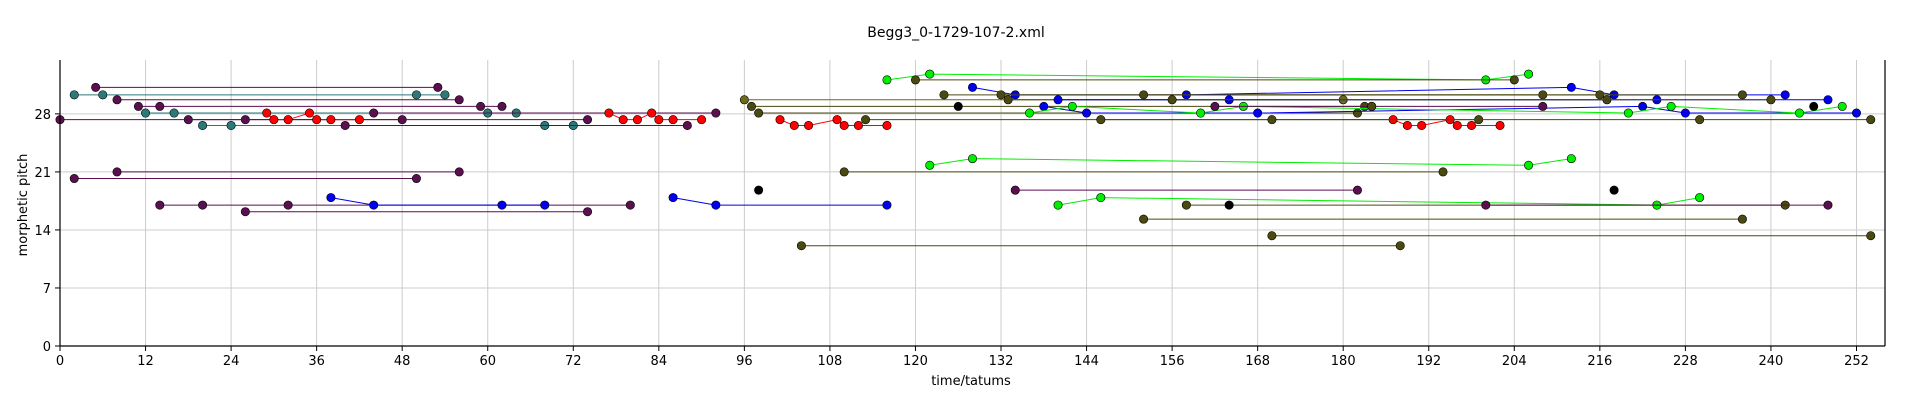 This screenshot has width=1920, height=401. I want to click on x-tick-label: 72, so click(573, 361).